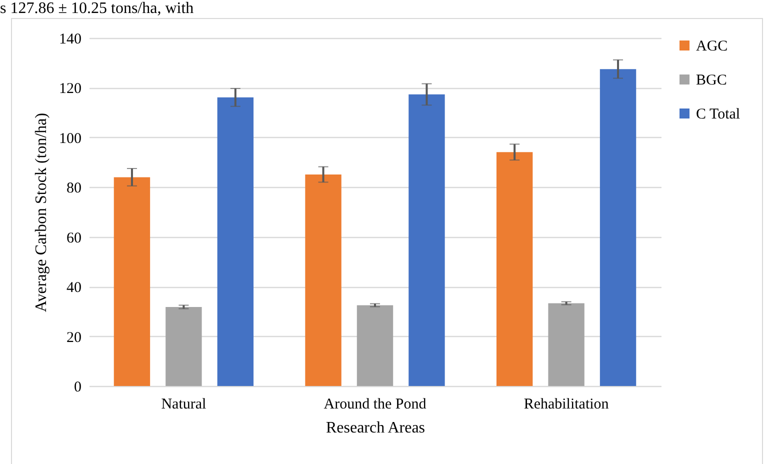 The image size is (767, 464). Describe the element at coordinates (375, 404) in the screenshot. I see `x-tick-label: Around the Pond` at that location.